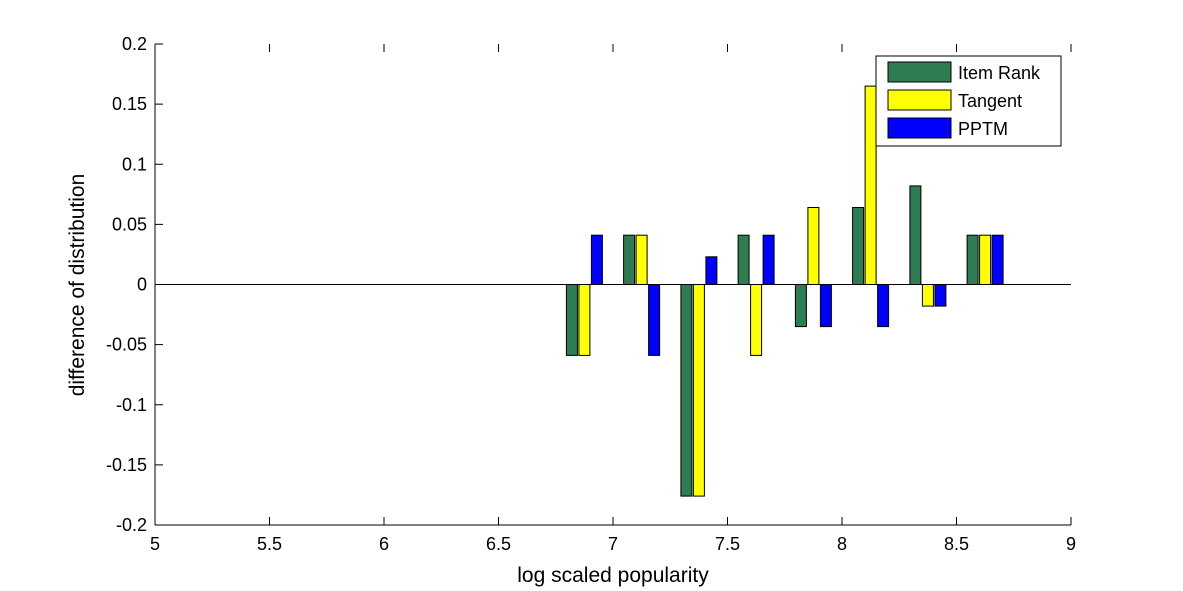 The height and width of the screenshot is (591, 1183). Describe the element at coordinates (131, 405) in the screenshot. I see `y-tick-label: -0.1` at that location.